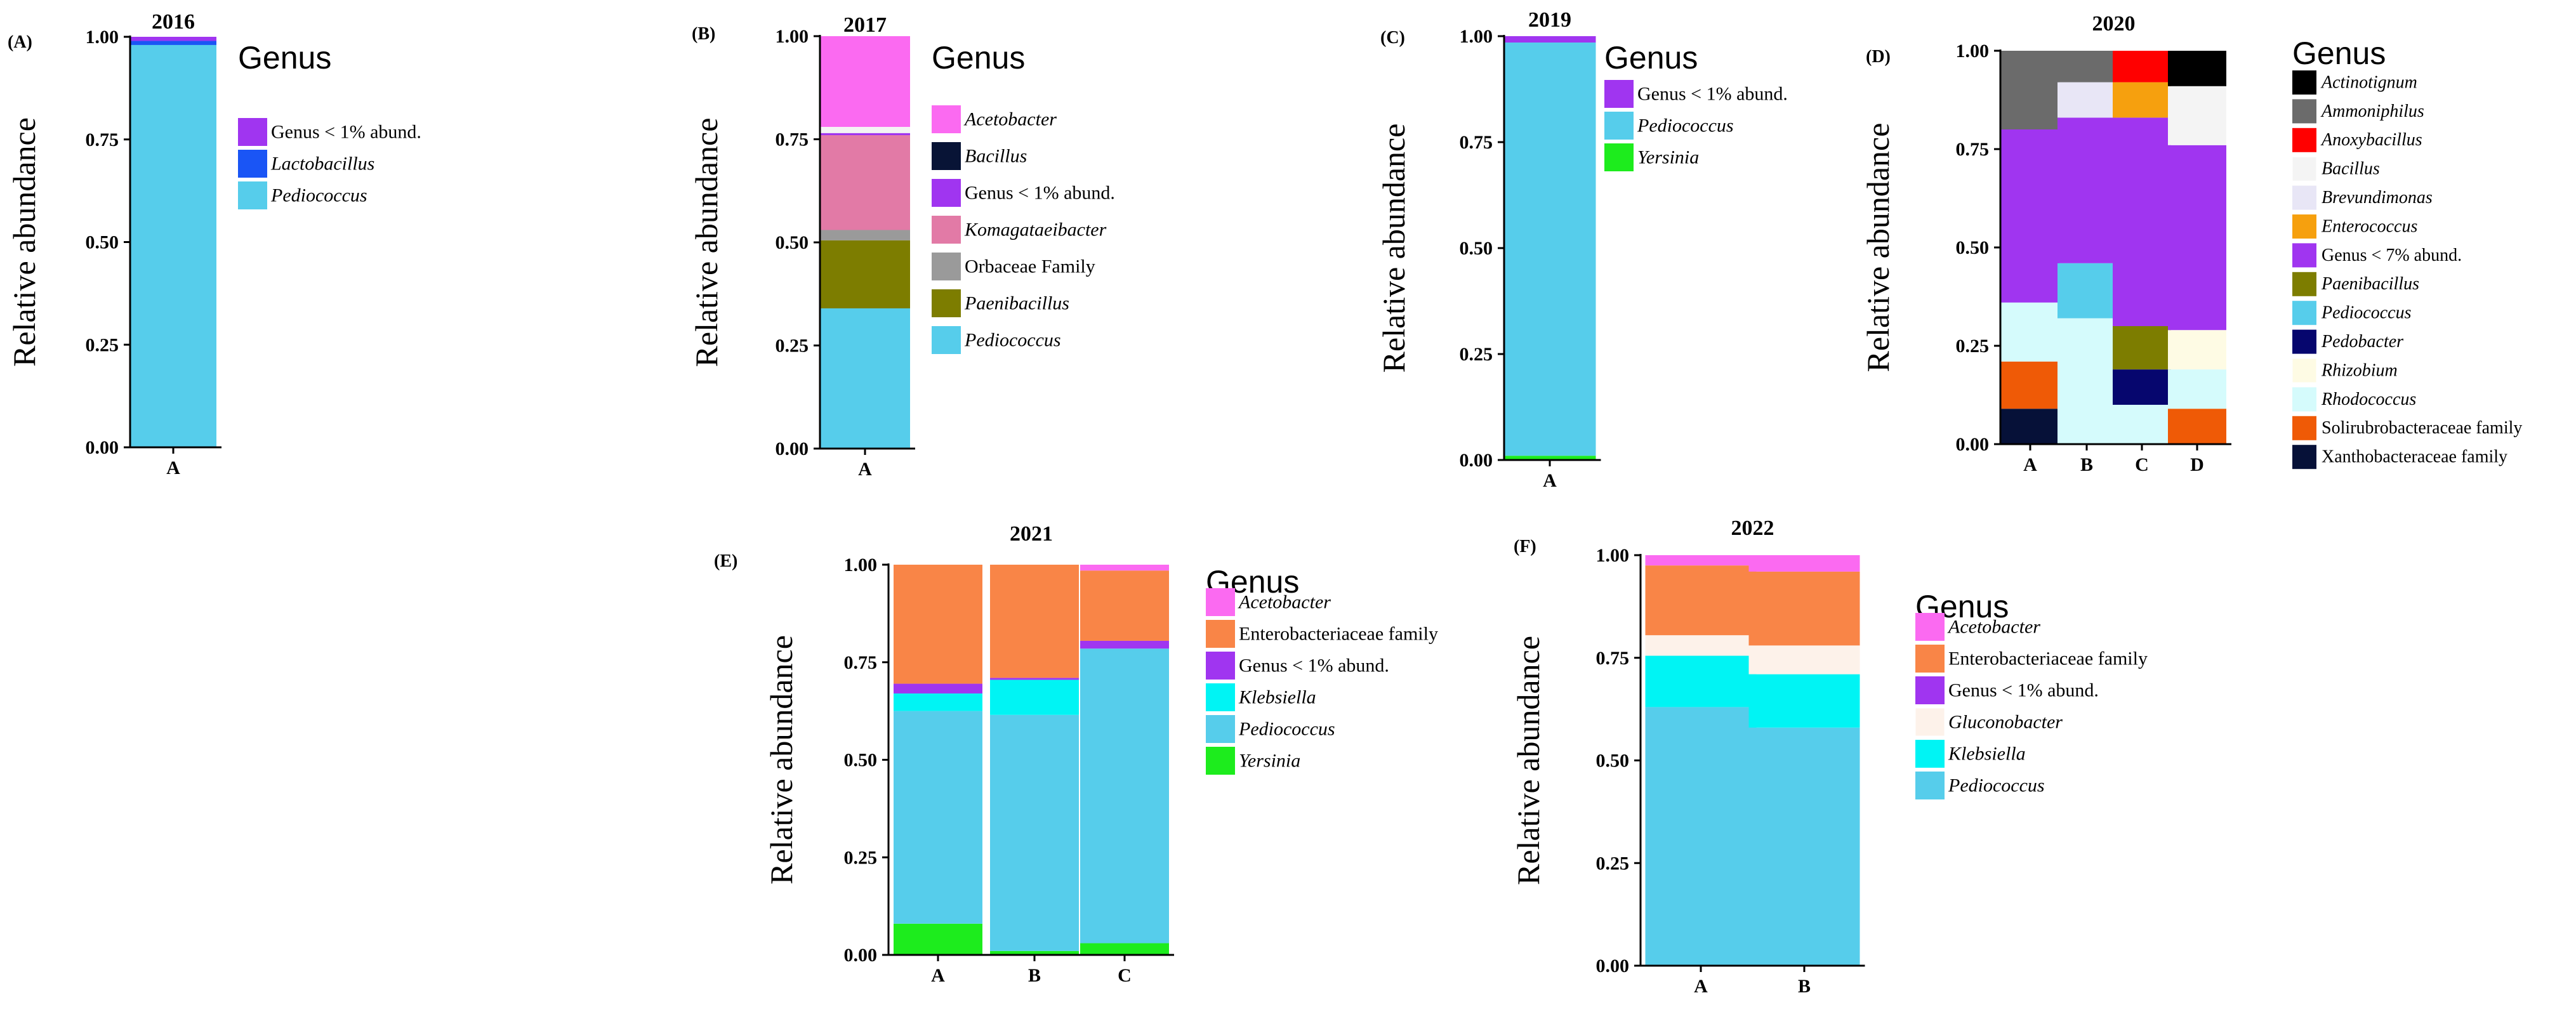 The image size is (2576, 1012). I want to click on legend-label-pedobacter: Pedobacter, so click(2362, 342).